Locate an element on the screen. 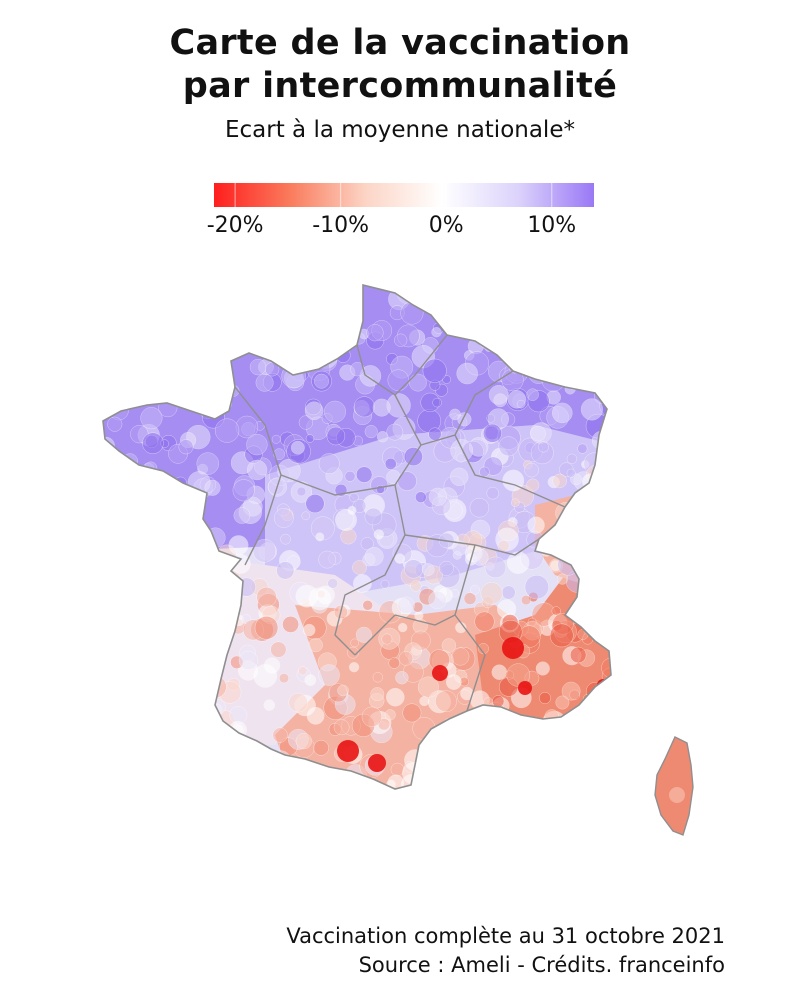  title-line-1: Carte de la vaccination is located at coordinates (400, 43).